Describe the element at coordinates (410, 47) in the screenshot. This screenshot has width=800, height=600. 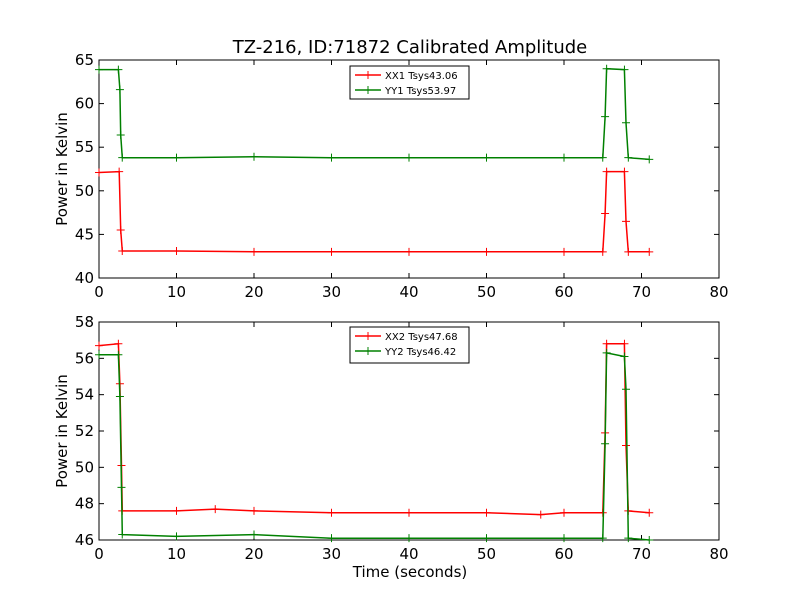
I see `figure-title: TZ-216, ID:71872 Calibrated Amplitude` at that location.